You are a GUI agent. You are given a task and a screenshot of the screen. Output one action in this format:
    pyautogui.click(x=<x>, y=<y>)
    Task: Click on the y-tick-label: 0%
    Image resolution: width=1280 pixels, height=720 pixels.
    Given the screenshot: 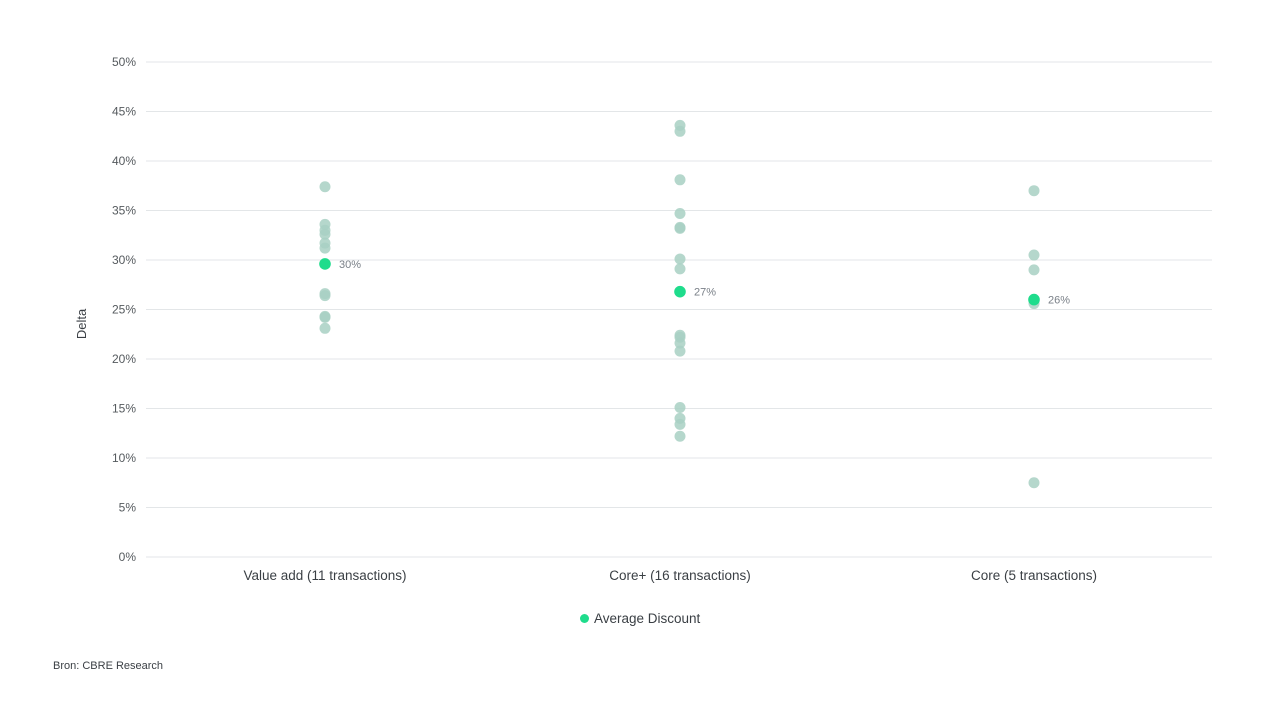 What is the action you would take?
    pyautogui.click(x=128, y=557)
    